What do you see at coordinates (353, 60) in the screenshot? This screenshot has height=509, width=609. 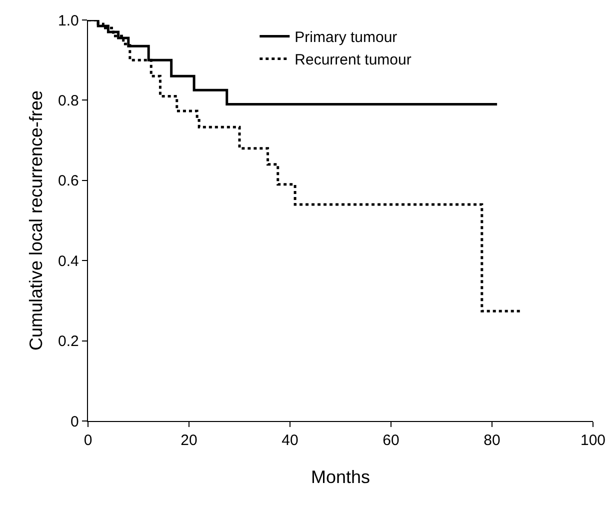 I see `legend-label: Recurrent tumour` at bounding box center [353, 60].